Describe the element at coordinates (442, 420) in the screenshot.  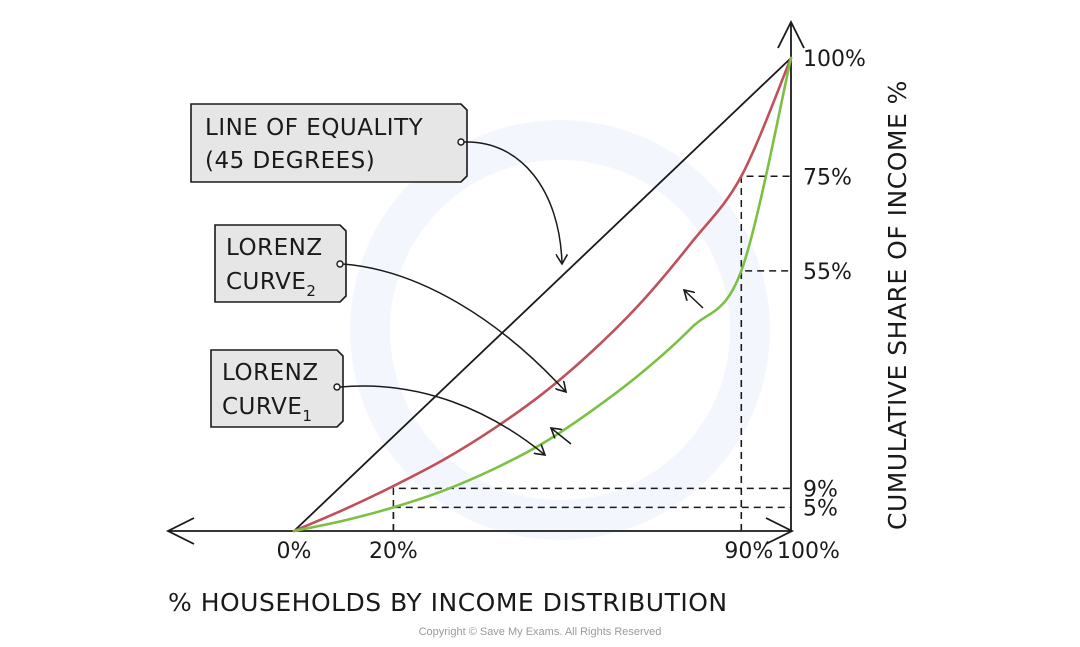
I see `lorenz1-pointer-arrow` at that location.